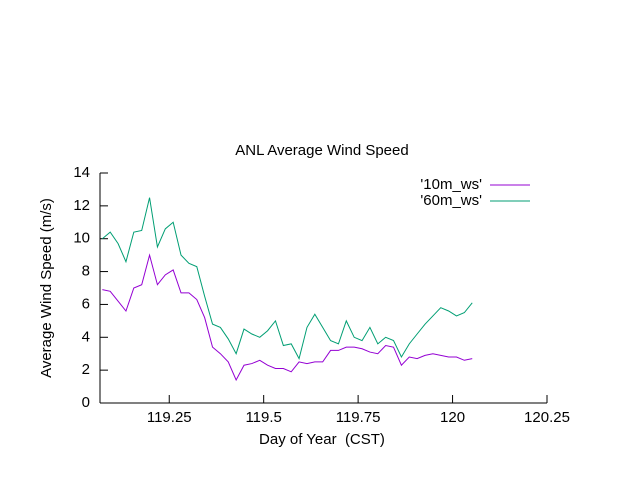 This screenshot has height=480, width=640. Describe the element at coordinates (46, 288) in the screenshot. I see `y-axis-label: Average Wind Speed (m/s)` at that location.